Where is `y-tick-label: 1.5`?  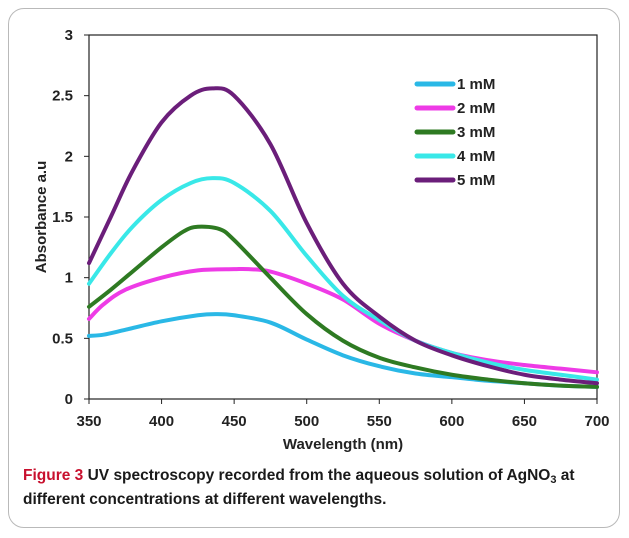
y-tick-label: 1.5 is located at coordinates (62, 217).